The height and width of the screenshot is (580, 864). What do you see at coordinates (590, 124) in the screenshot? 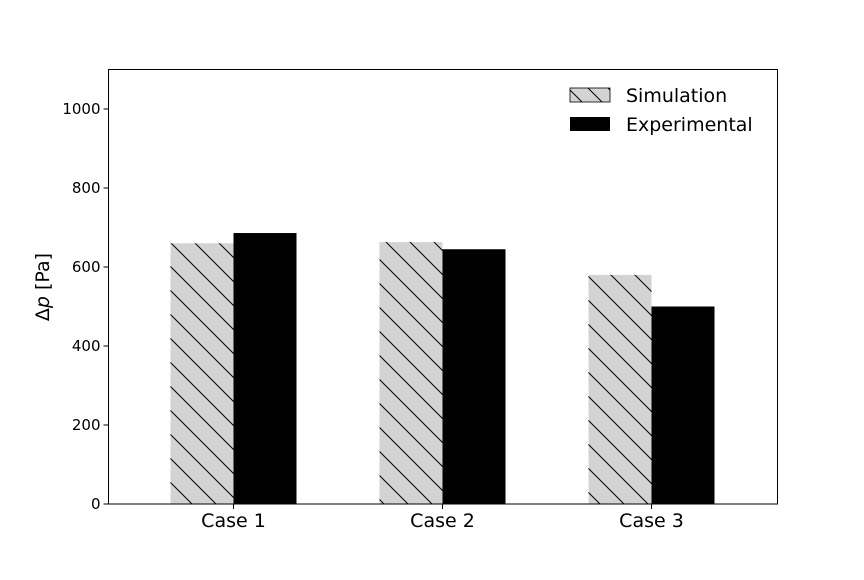
I see `legend-swatch-experimental` at bounding box center [590, 124].